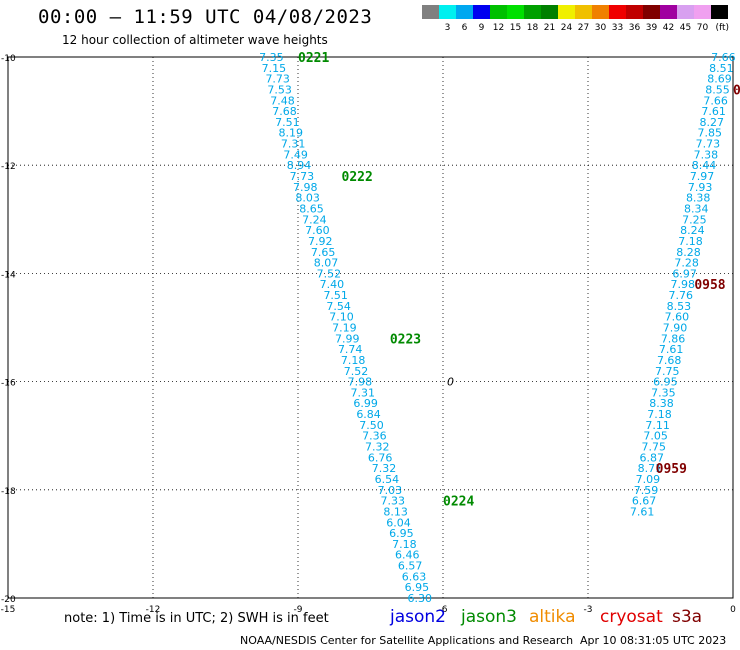 The image size is (740, 650). What do you see at coordinates (8, 384) in the screenshot?
I see `y-tick-label: -16` at bounding box center [8, 384].